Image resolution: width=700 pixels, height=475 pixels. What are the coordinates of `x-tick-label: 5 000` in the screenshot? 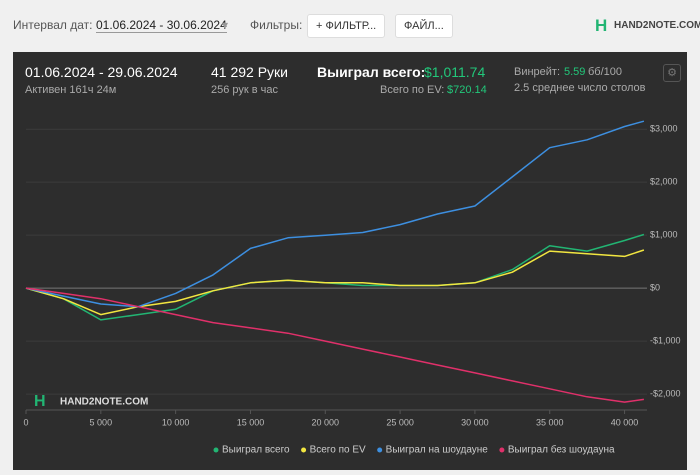 It's located at (101, 422).